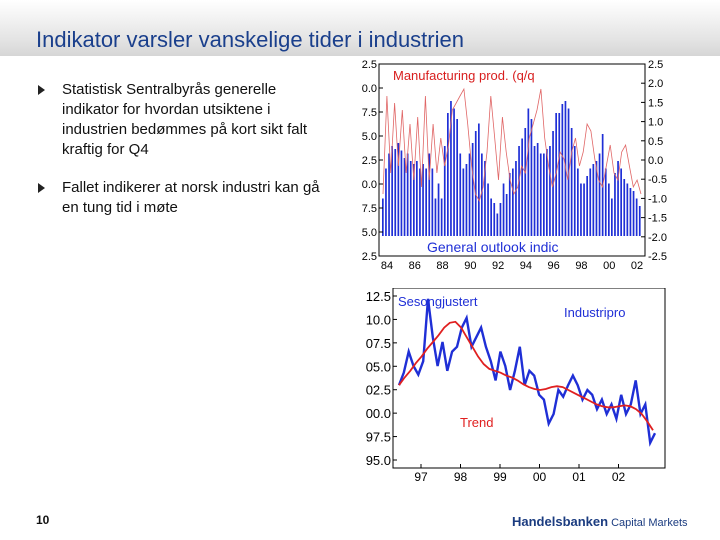 The image size is (720, 540). I want to click on chart1-right-tick-label: 1.5, so click(655, 103).